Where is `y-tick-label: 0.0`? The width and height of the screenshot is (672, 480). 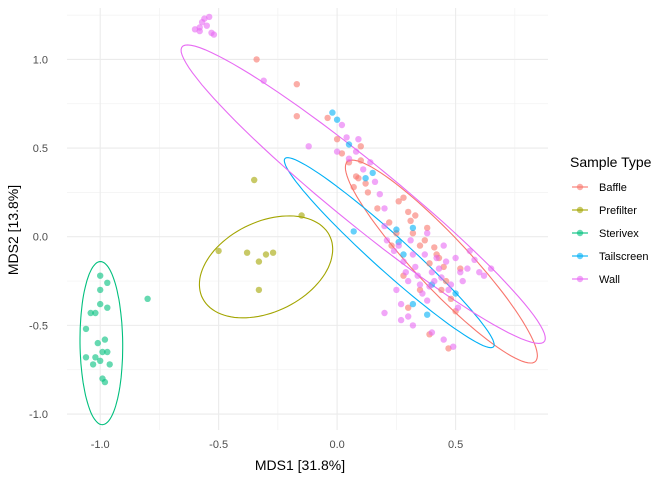 y-tick-label: 0.0 is located at coordinates (40, 238).